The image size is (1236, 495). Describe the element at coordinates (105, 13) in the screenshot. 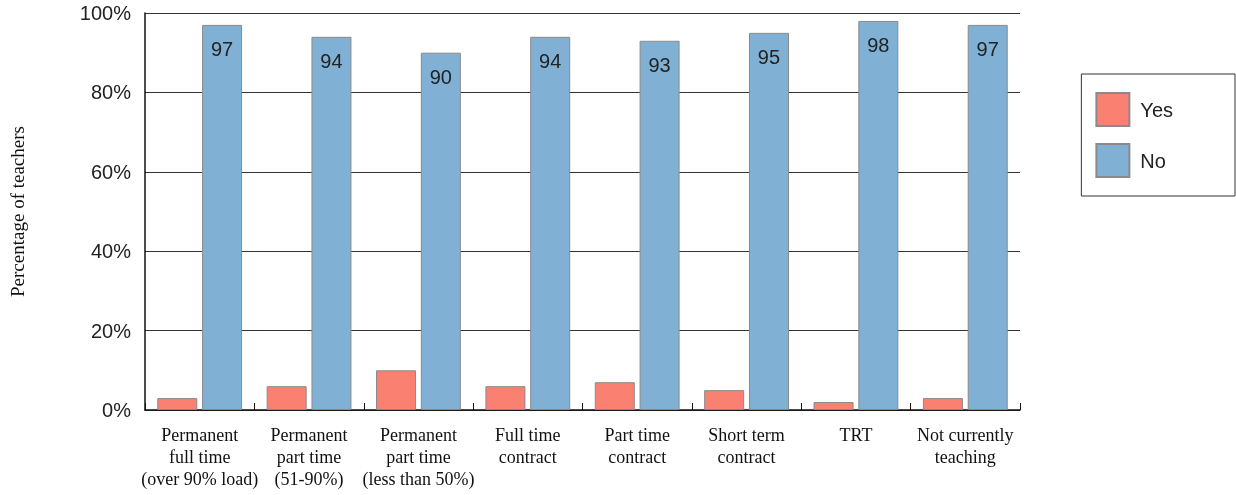

I see `y-tick-label: 100%` at that location.